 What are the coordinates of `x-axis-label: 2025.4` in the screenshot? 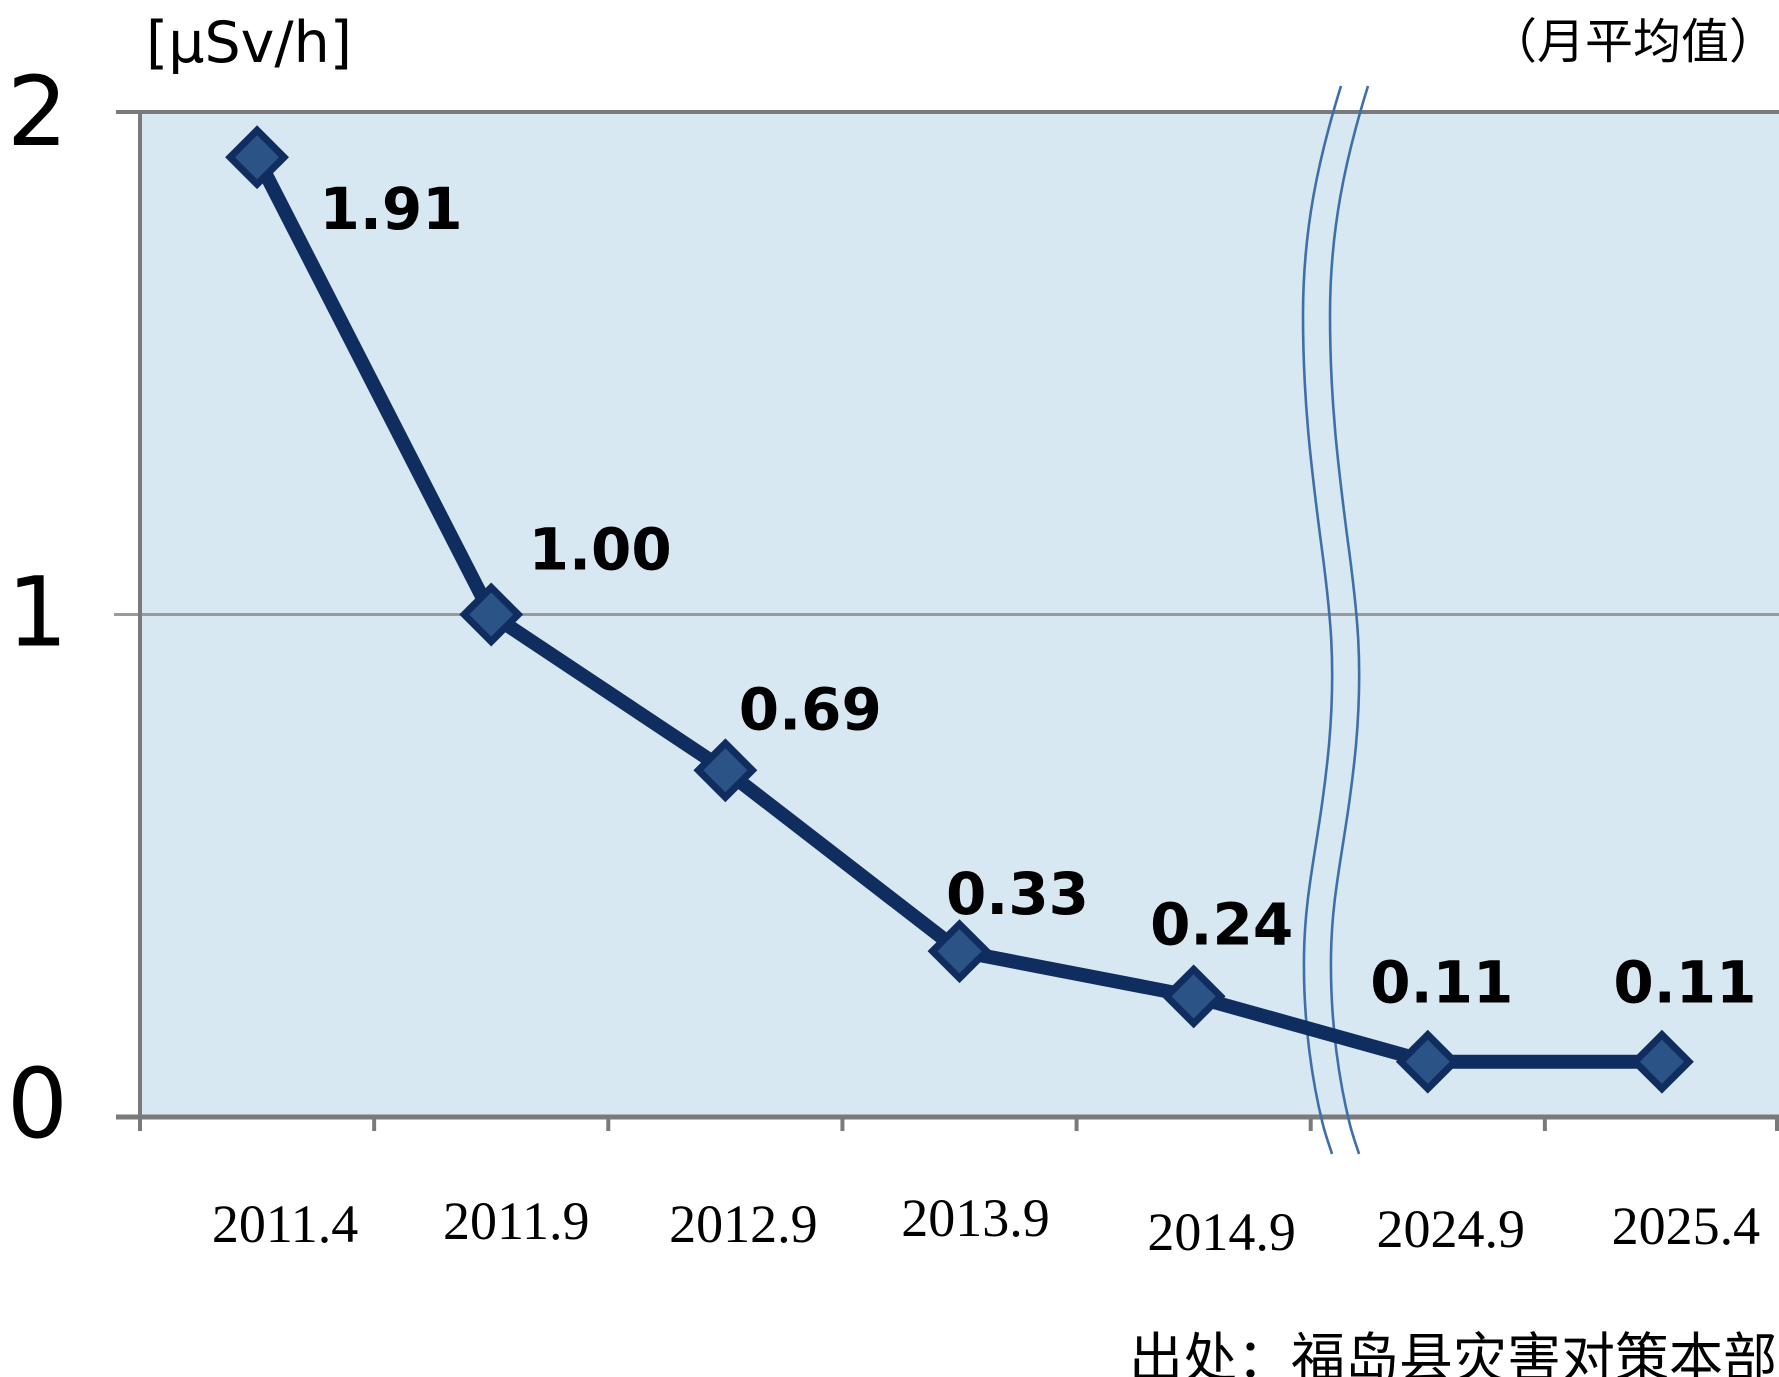 It's located at (1686, 1226).